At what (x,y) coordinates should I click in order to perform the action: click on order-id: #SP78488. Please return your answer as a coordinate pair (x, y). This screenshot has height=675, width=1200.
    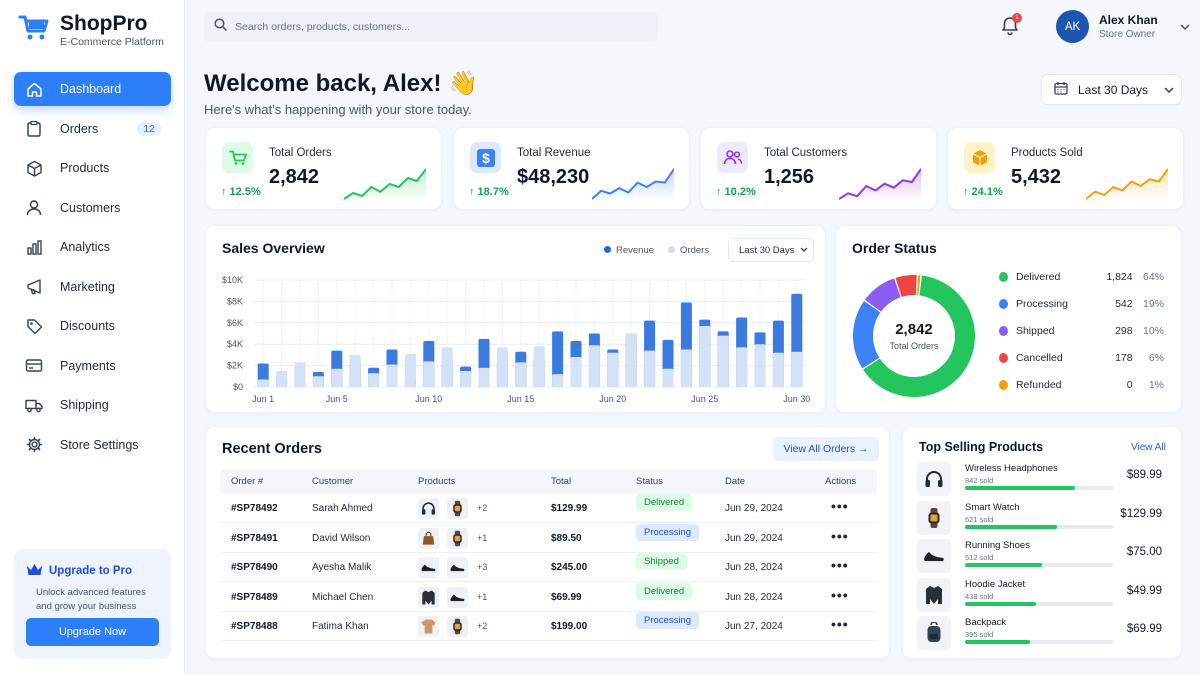
    Looking at the image, I should click on (254, 626).